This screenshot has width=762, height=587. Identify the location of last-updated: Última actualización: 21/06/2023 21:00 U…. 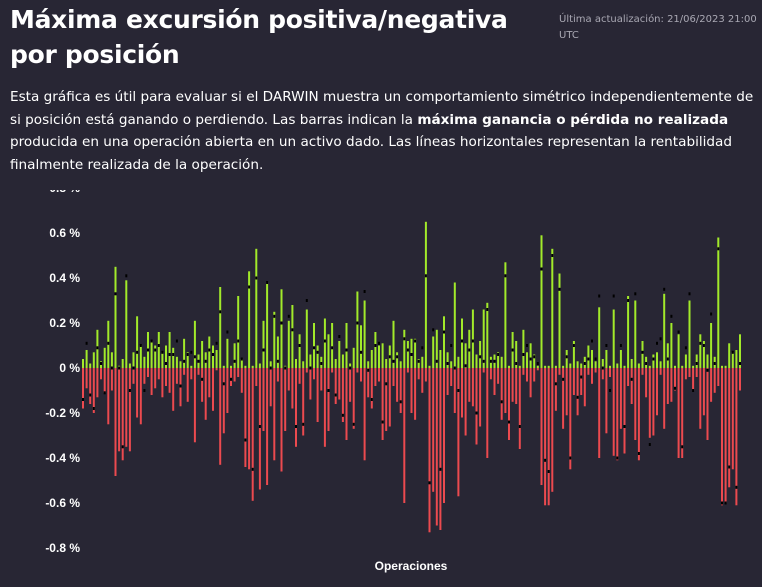
(658, 27).